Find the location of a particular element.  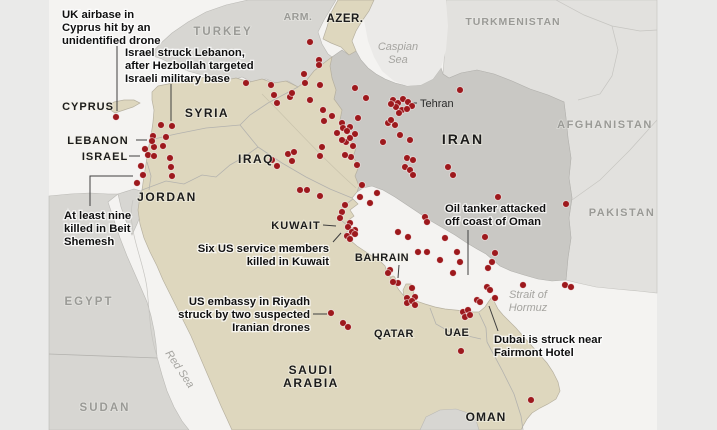

country-label-uae: UAE is located at coordinates (457, 333).